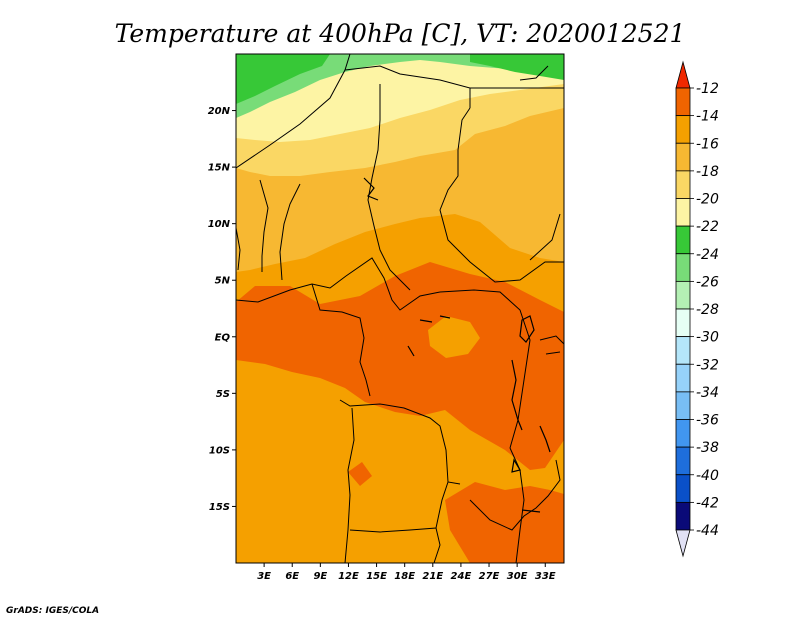 Image resolution: width=800 pixels, height=618 pixels. Describe the element at coordinates (360, 474) in the screenshot. I see `field-band-14-patch` at that location.